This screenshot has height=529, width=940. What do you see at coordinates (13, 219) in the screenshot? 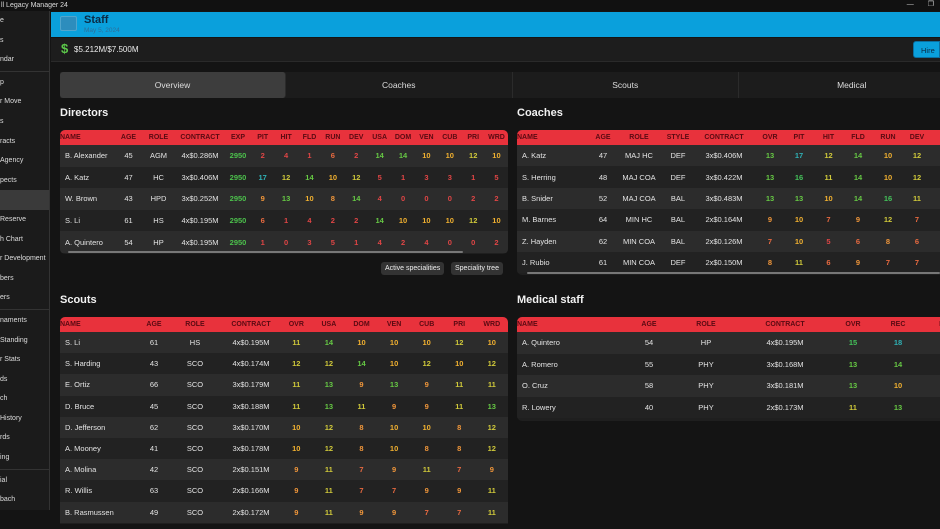
I see `sidebar-item: Reserve` at bounding box center [13, 219].